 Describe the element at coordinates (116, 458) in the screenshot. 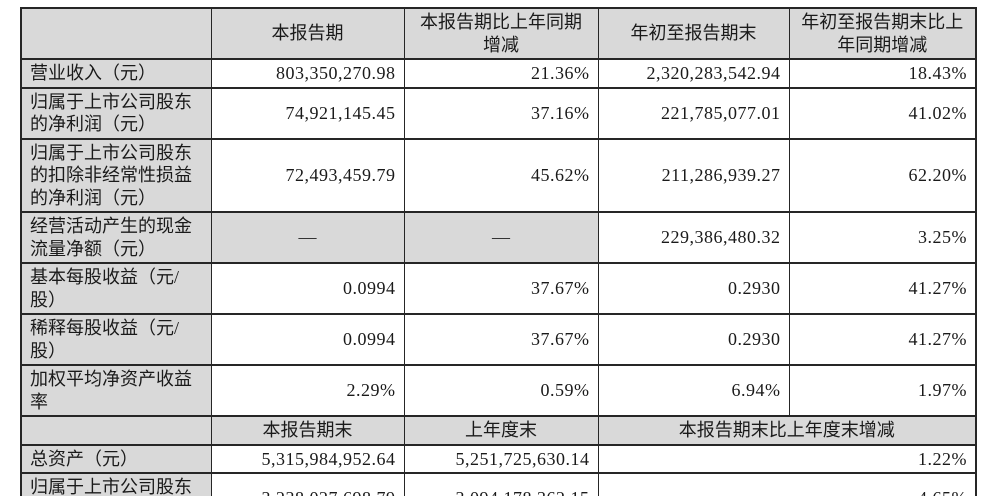

I see `row-label: 总资产（元）` at that location.